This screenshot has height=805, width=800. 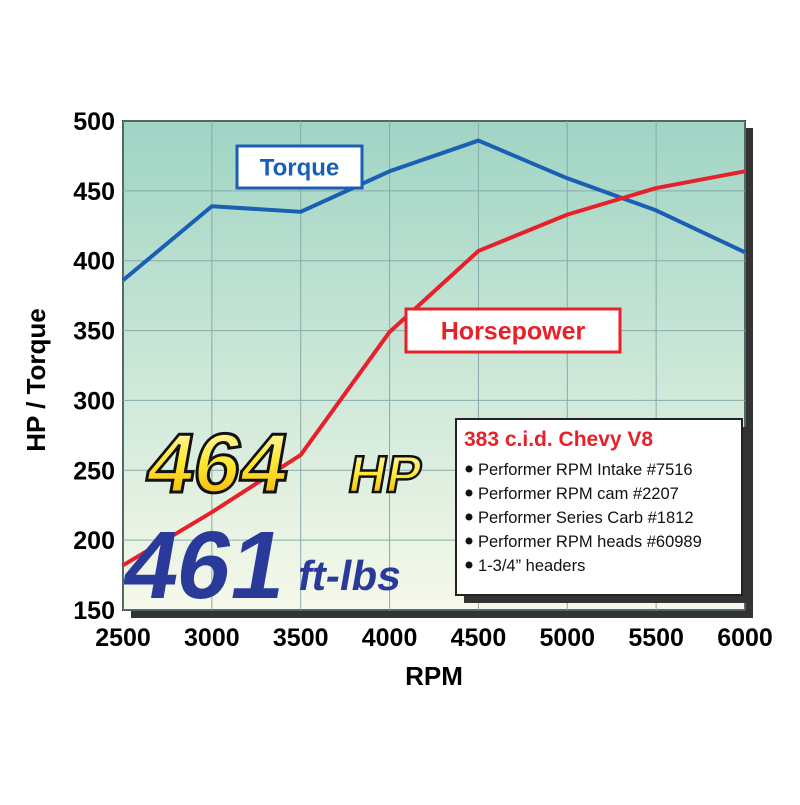 I want to click on torque-callout: 461 ft-lbs, so click(x=260, y=565).